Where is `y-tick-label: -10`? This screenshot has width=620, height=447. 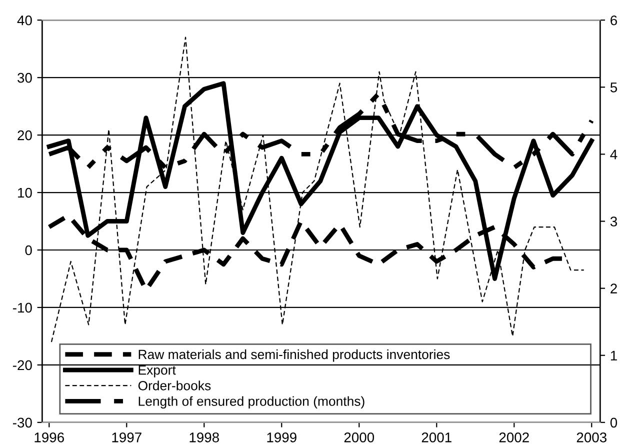
y-tick-label: -10 is located at coordinates (22, 307).